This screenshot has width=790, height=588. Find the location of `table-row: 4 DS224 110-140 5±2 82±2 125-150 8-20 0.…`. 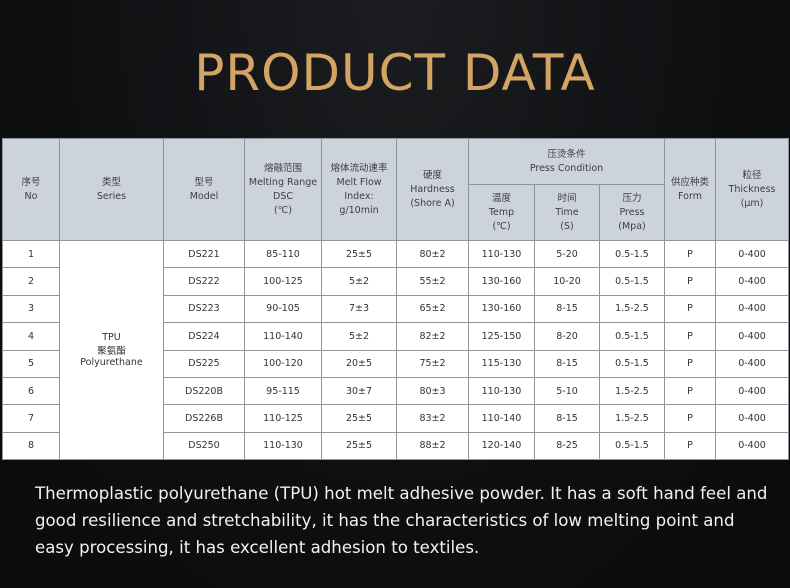

table-row: 4 DS224 110-140 5±2 82±2 125-150 8-20 0.… is located at coordinates (396, 336).